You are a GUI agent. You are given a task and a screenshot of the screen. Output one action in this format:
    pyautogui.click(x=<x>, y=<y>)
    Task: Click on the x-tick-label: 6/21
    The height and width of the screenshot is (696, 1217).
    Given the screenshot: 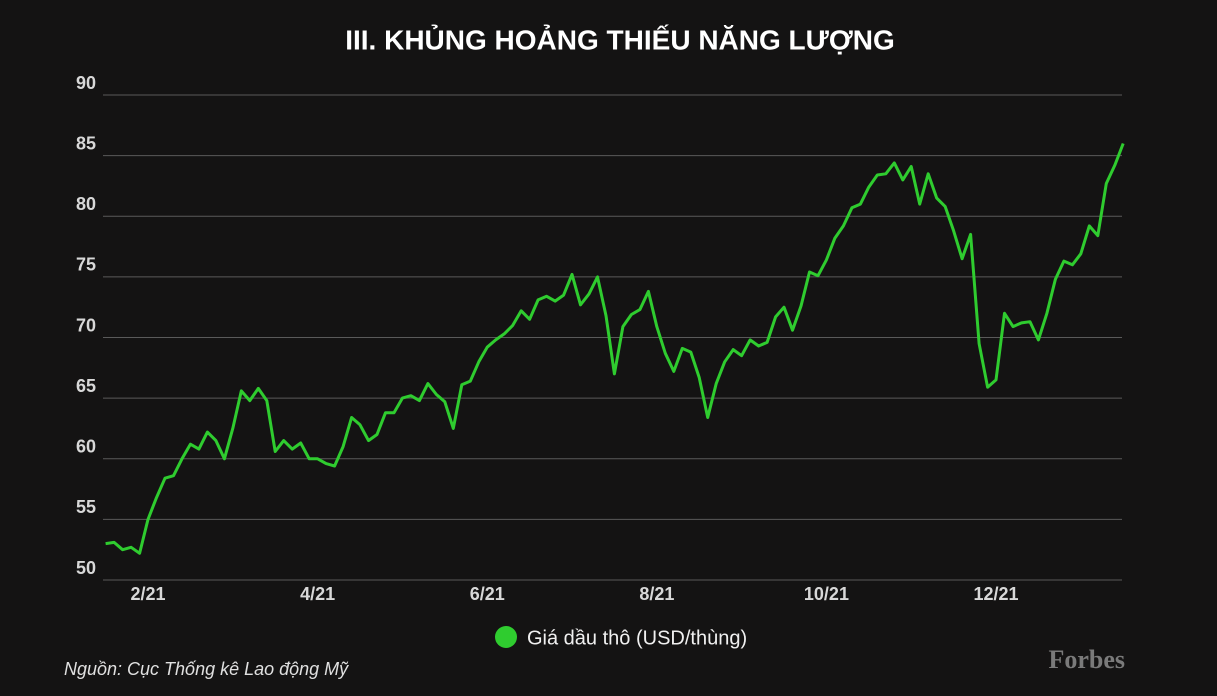 What is the action you would take?
    pyautogui.click(x=487, y=594)
    